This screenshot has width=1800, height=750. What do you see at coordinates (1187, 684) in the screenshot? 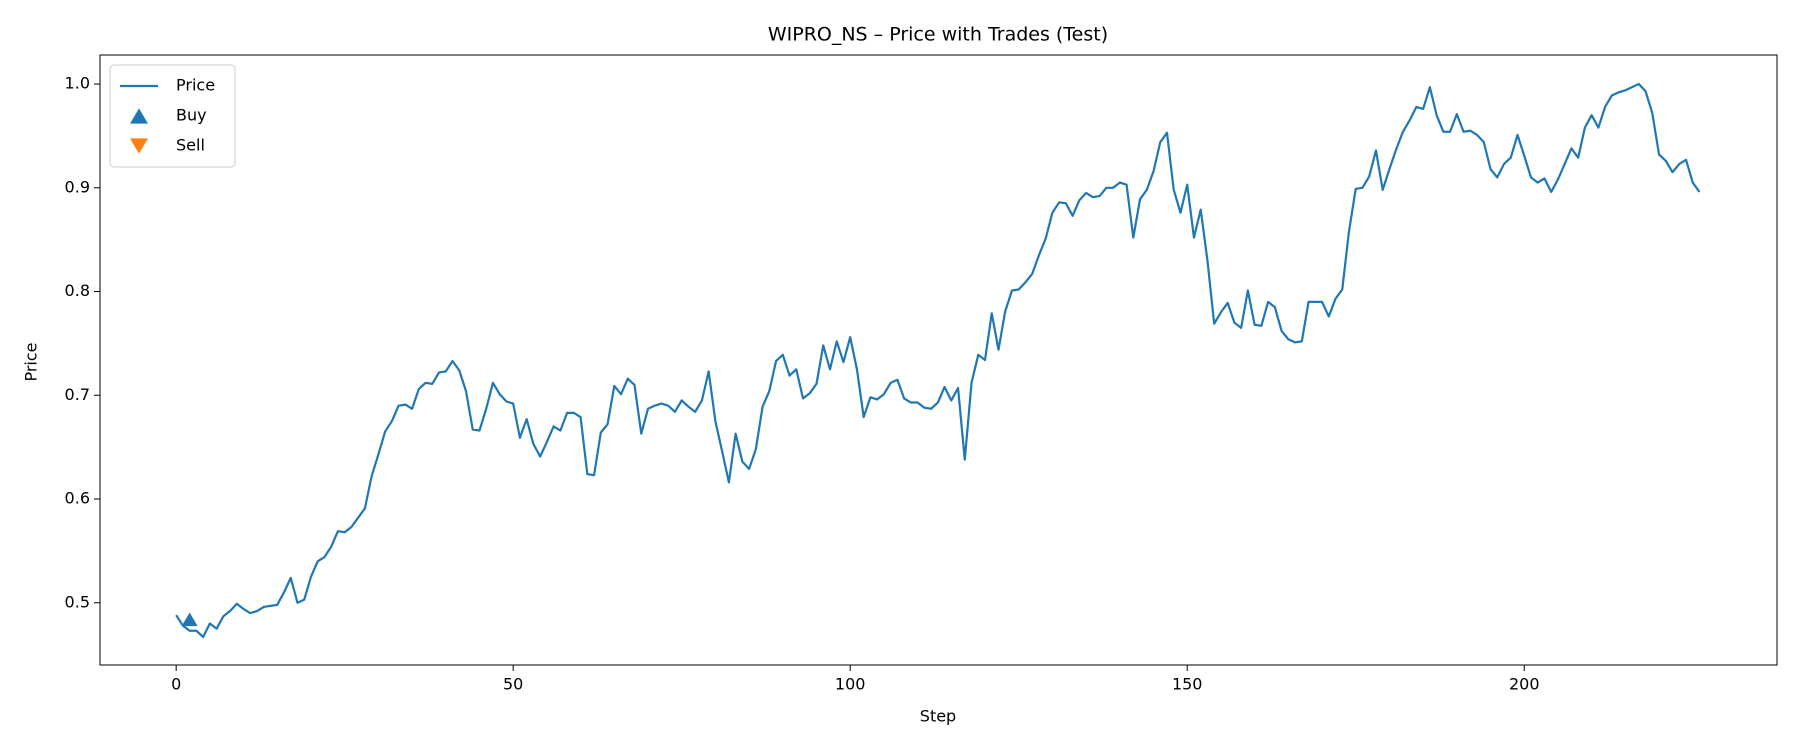
I see `x-tick-label: 150` at bounding box center [1187, 684].